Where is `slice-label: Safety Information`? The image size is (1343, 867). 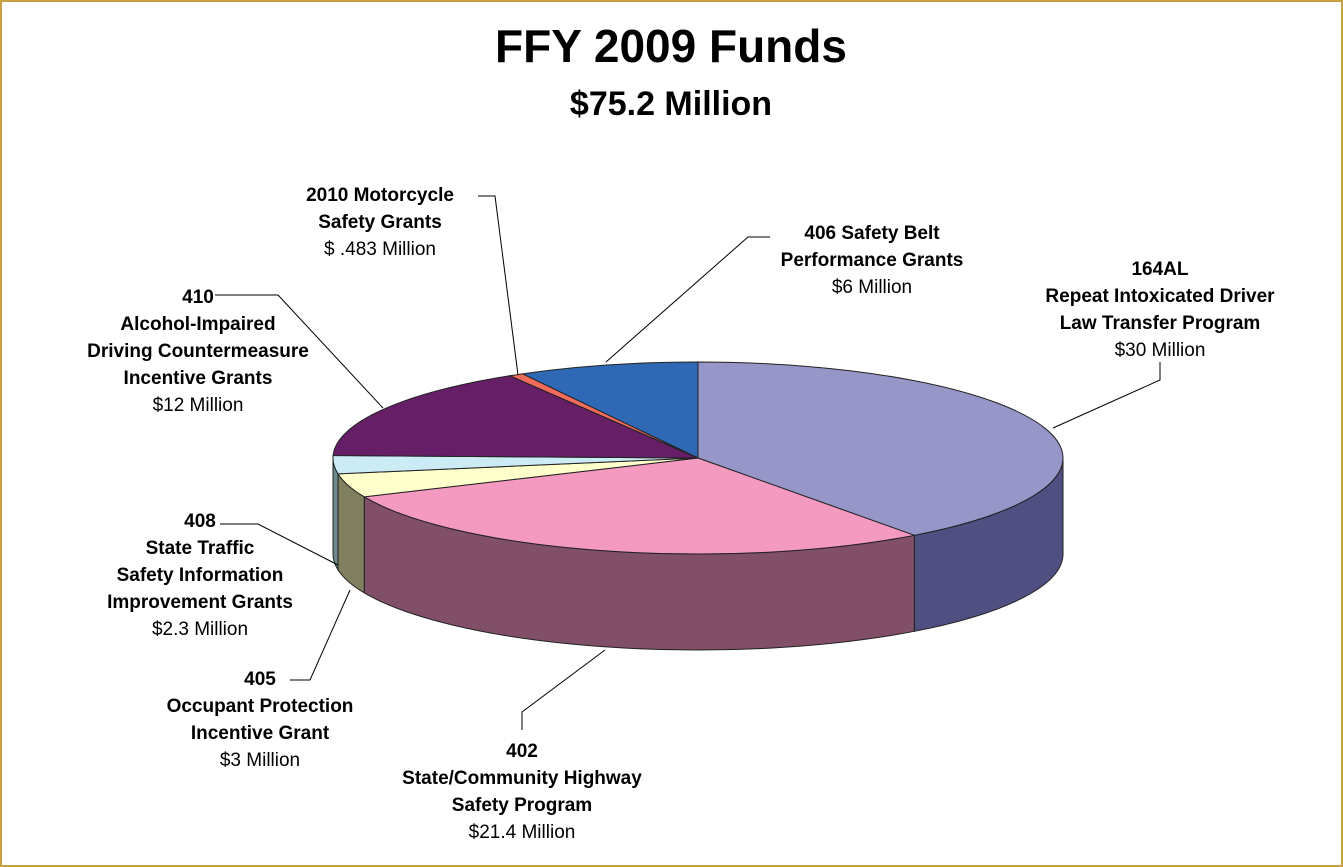 slice-label: Safety Information is located at coordinates (200, 575).